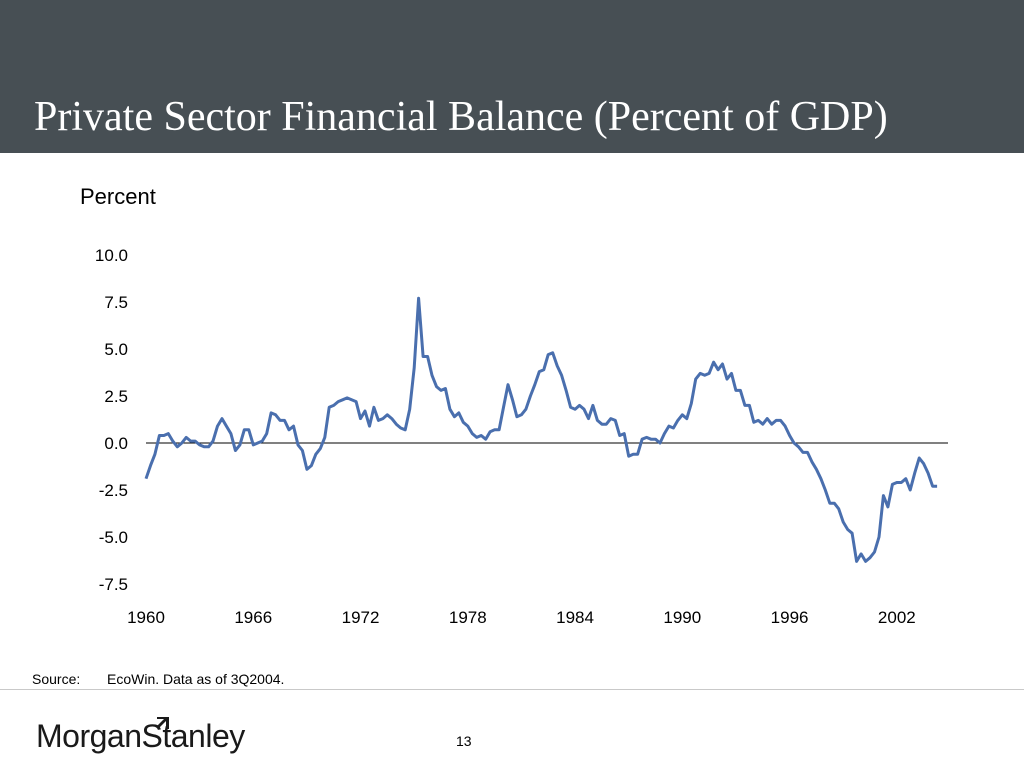  Describe the element at coordinates (116, 443) in the screenshot. I see `y-tick-label: 0.0` at that location.